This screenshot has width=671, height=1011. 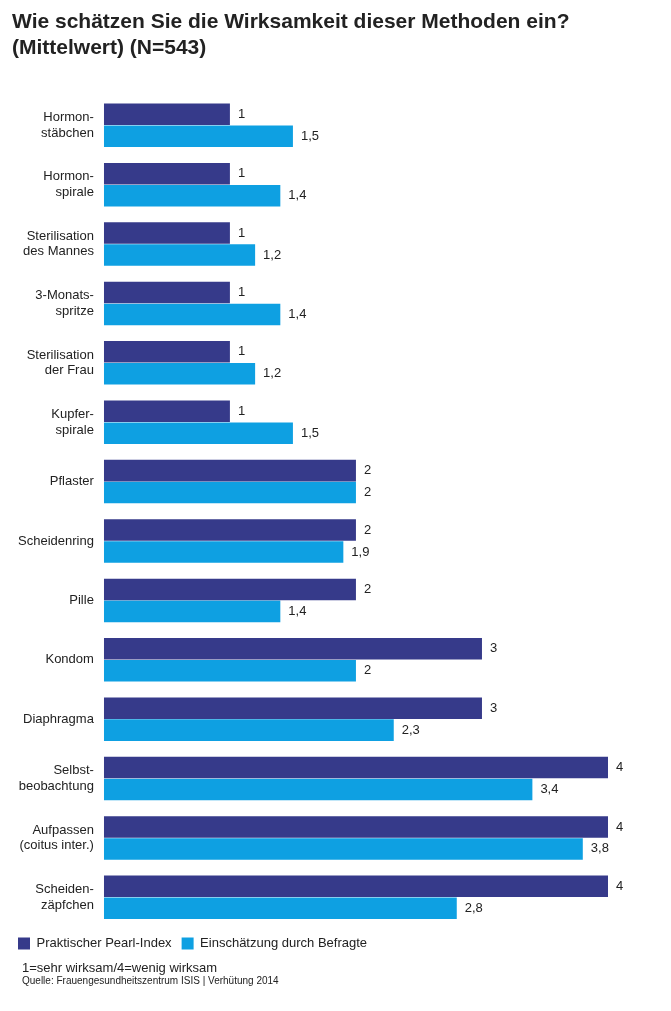 I want to click on data-label: 2,8, so click(x=473, y=907).